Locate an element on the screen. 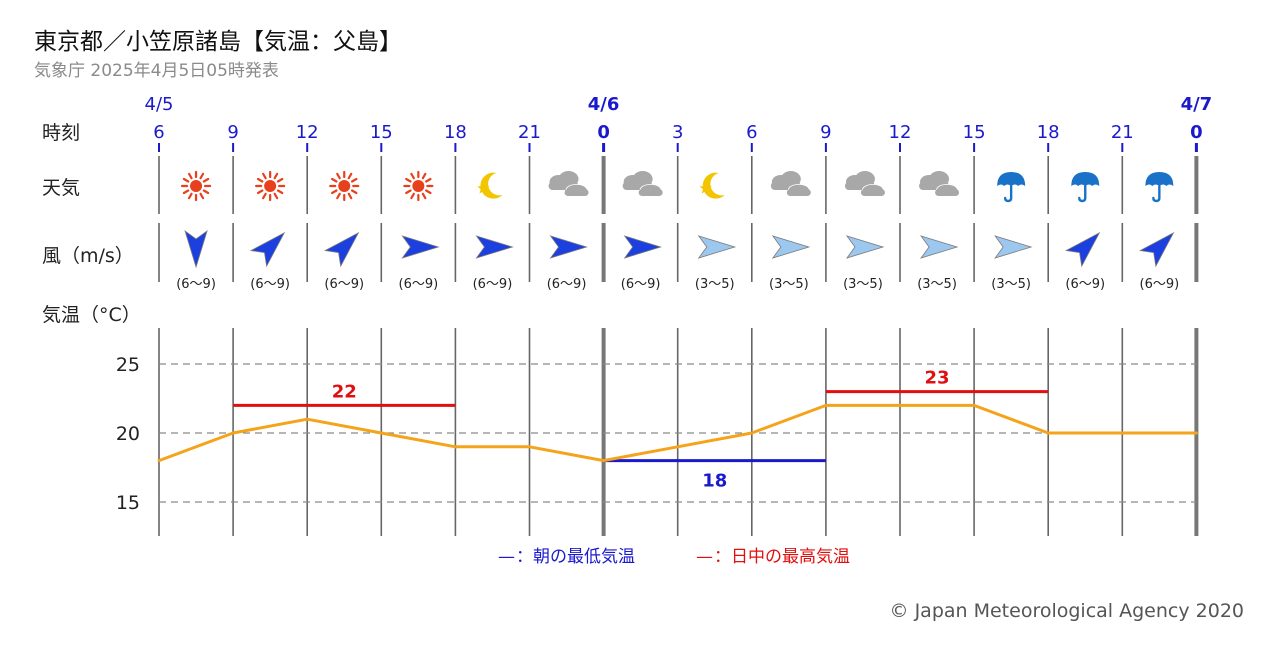 The image size is (1280, 657). star-shape is located at coordinates (483, 188).